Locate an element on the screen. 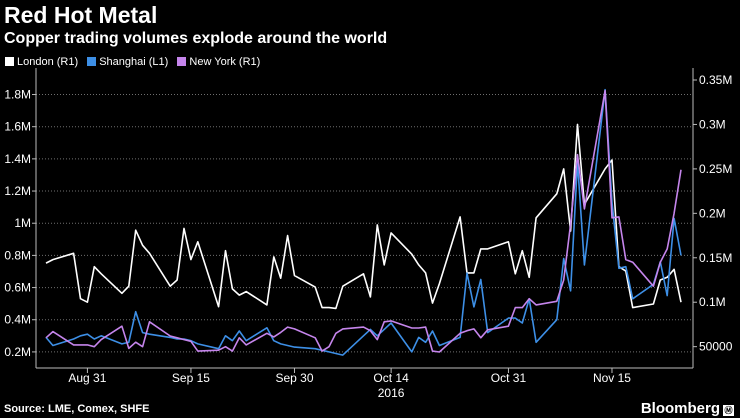 The width and height of the screenshot is (740, 418). brand-name: Bloomberg is located at coordinates (680, 408).